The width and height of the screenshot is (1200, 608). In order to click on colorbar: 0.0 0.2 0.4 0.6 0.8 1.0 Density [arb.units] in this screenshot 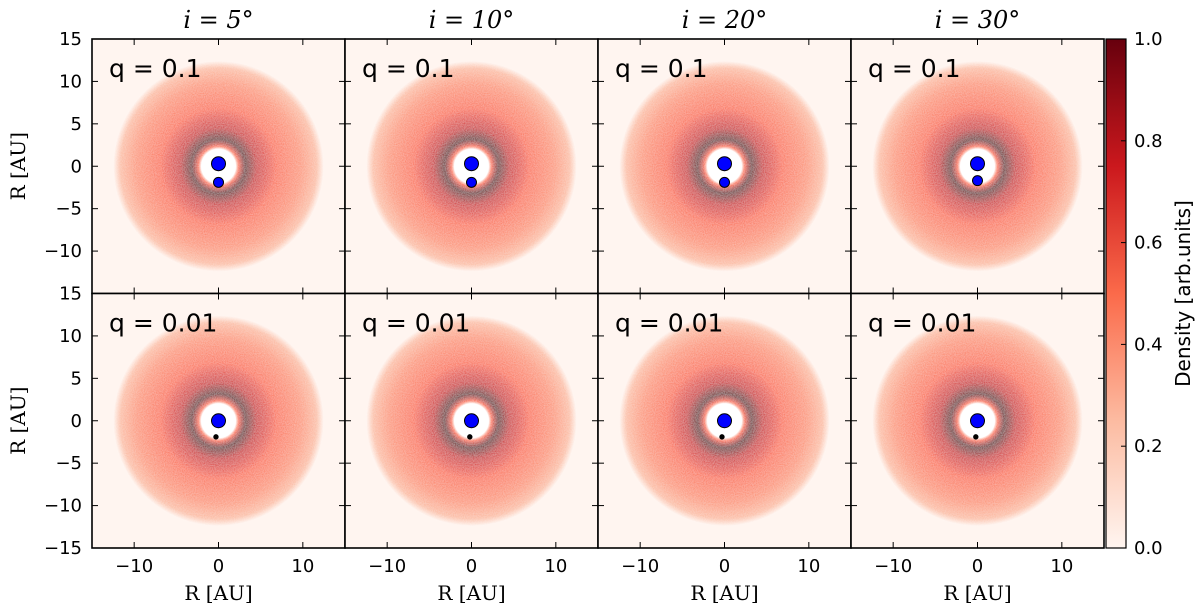, I will do `click(1150, 294)`.